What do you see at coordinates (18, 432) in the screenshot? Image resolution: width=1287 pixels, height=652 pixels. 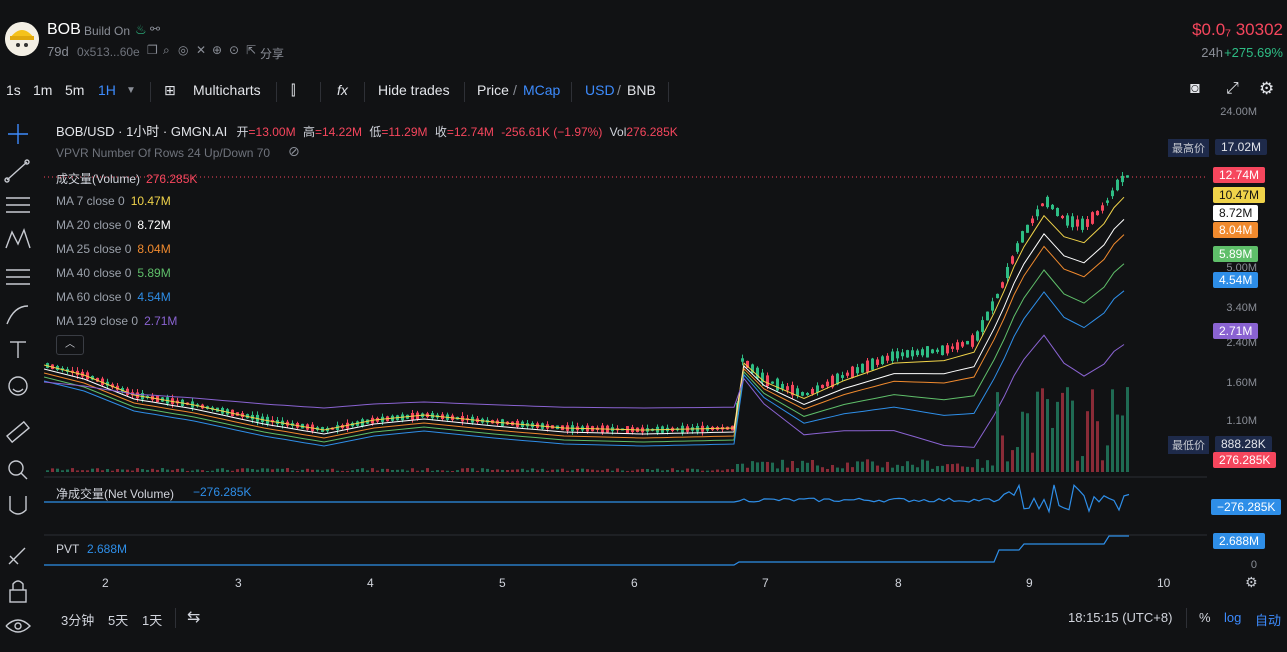 I see `ruler-icon` at bounding box center [18, 432].